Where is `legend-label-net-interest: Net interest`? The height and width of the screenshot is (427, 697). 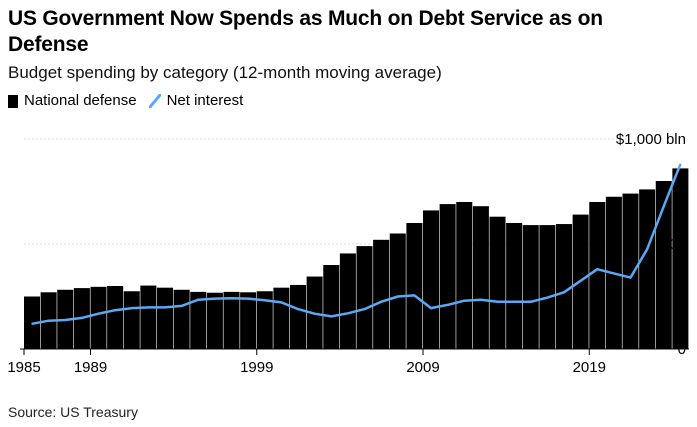 legend-label-net-interest: Net interest is located at coordinates (205, 100).